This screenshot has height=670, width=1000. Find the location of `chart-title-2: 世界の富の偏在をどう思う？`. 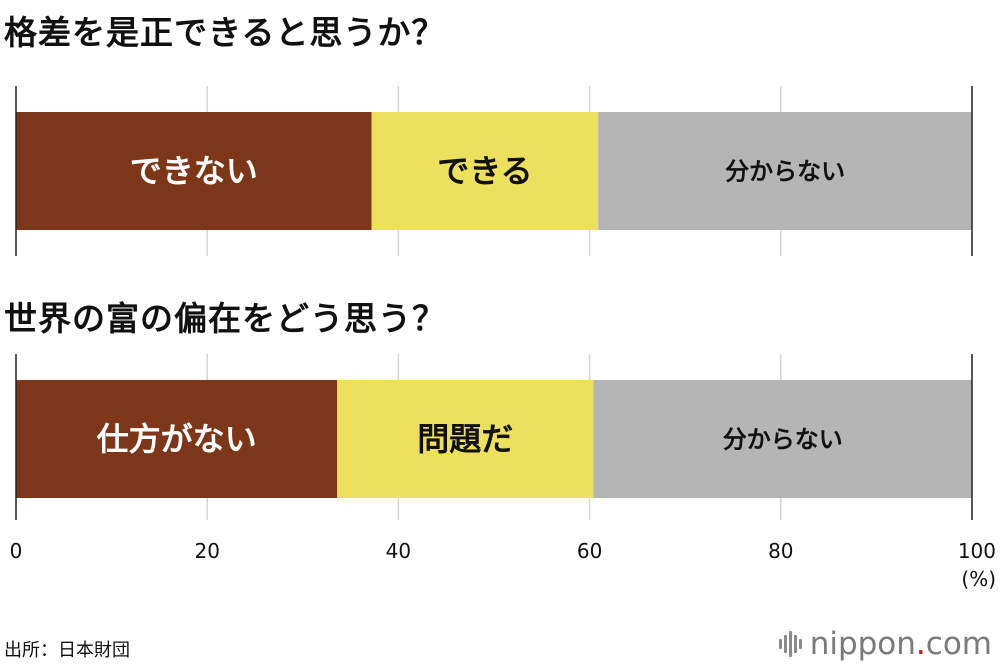

chart-title-2: 世界の富の偏在をどう思う？ is located at coordinates (225, 318).